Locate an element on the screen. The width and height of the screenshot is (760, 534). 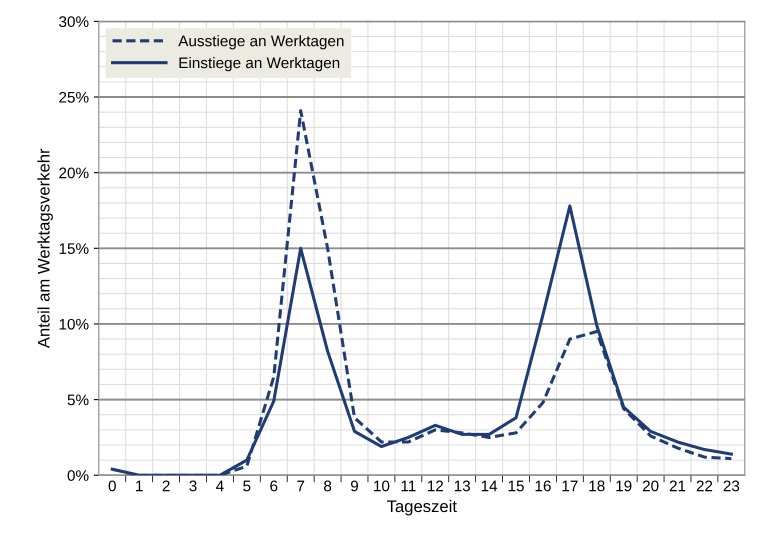
x-tick-label: 8 is located at coordinates (328, 486).